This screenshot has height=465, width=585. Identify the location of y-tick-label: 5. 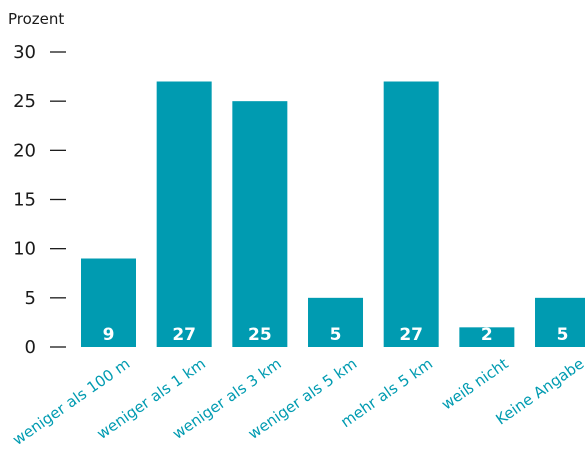
(30, 298).